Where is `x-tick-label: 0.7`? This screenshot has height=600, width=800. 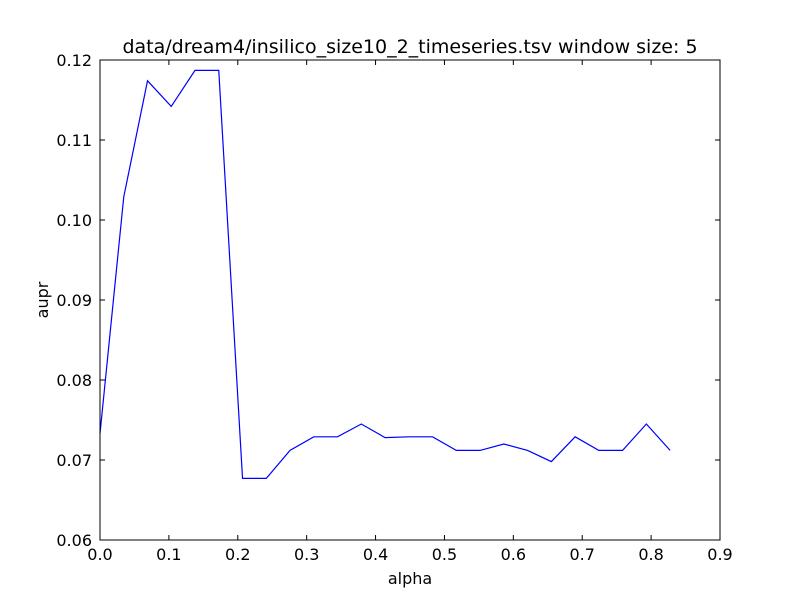 x-tick-label: 0.7 is located at coordinates (581, 554).